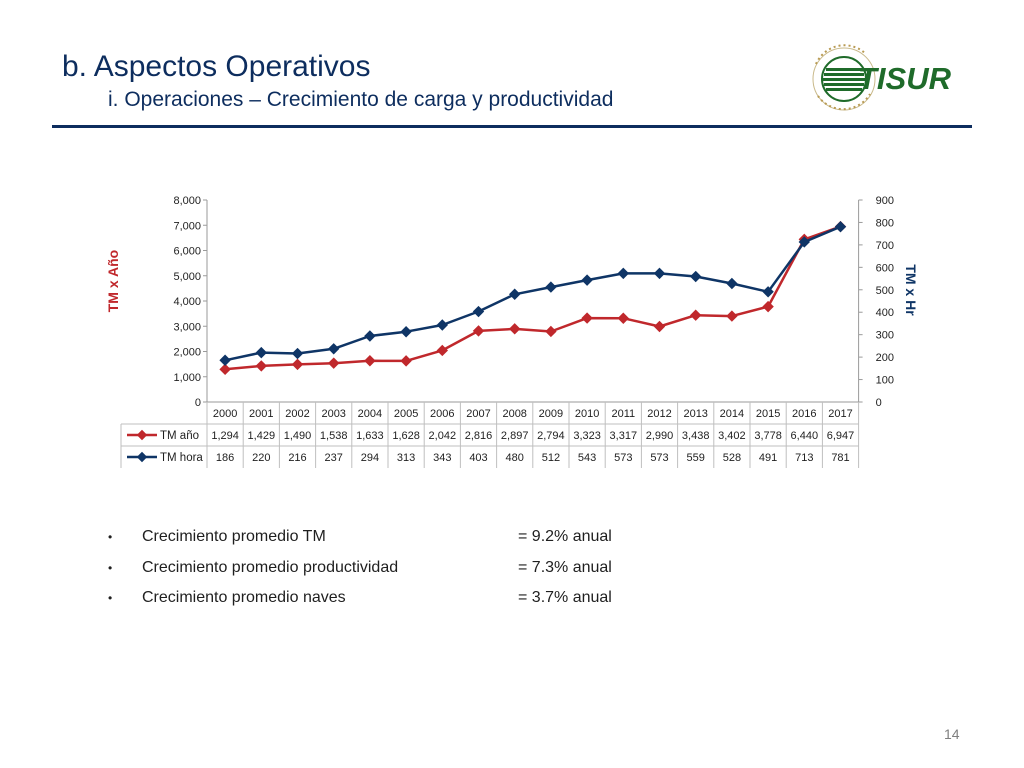 The height and width of the screenshot is (768, 1024). Describe the element at coordinates (406, 414) in the screenshot. I see `x-category-label: 2005` at that location.